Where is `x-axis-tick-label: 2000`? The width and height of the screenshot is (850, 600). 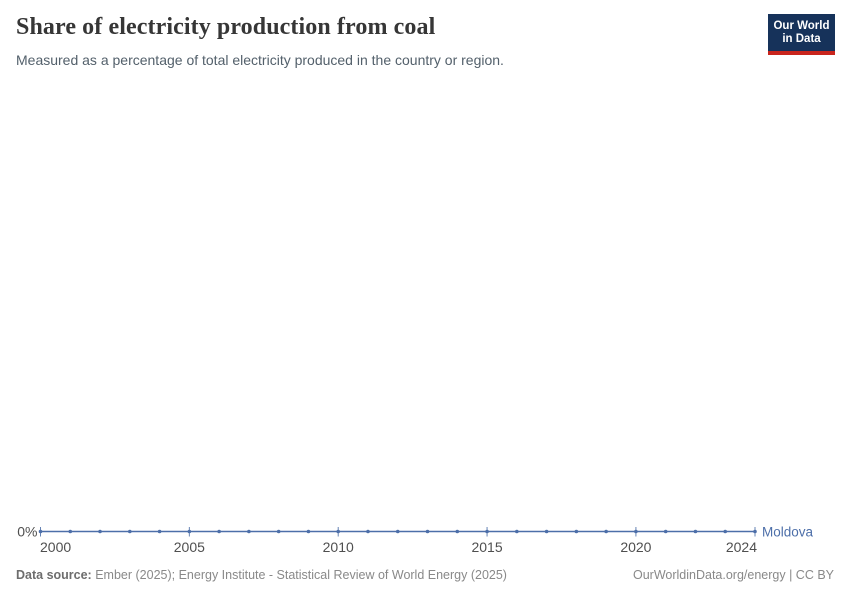
x-axis-tick-label: 2000 is located at coordinates (55, 547).